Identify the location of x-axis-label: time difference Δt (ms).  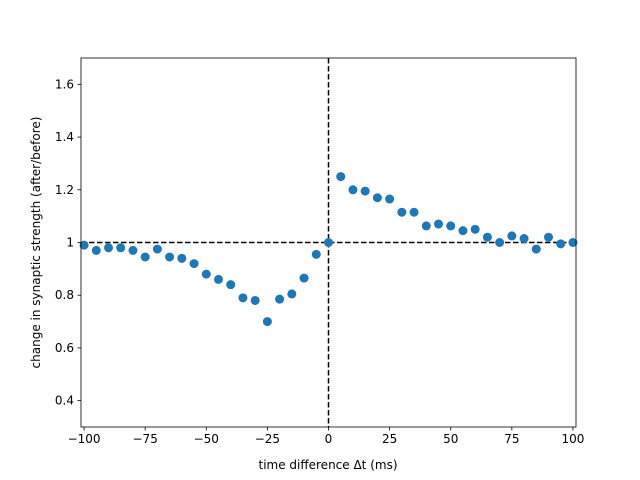
(327, 465).